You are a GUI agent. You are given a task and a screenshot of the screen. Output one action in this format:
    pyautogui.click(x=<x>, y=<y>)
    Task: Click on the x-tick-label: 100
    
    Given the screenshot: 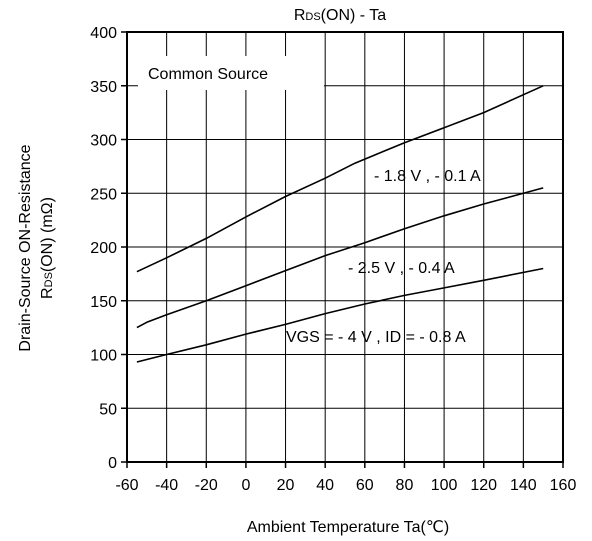 What is the action you would take?
    pyautogui.click(x=444, y=485)
    